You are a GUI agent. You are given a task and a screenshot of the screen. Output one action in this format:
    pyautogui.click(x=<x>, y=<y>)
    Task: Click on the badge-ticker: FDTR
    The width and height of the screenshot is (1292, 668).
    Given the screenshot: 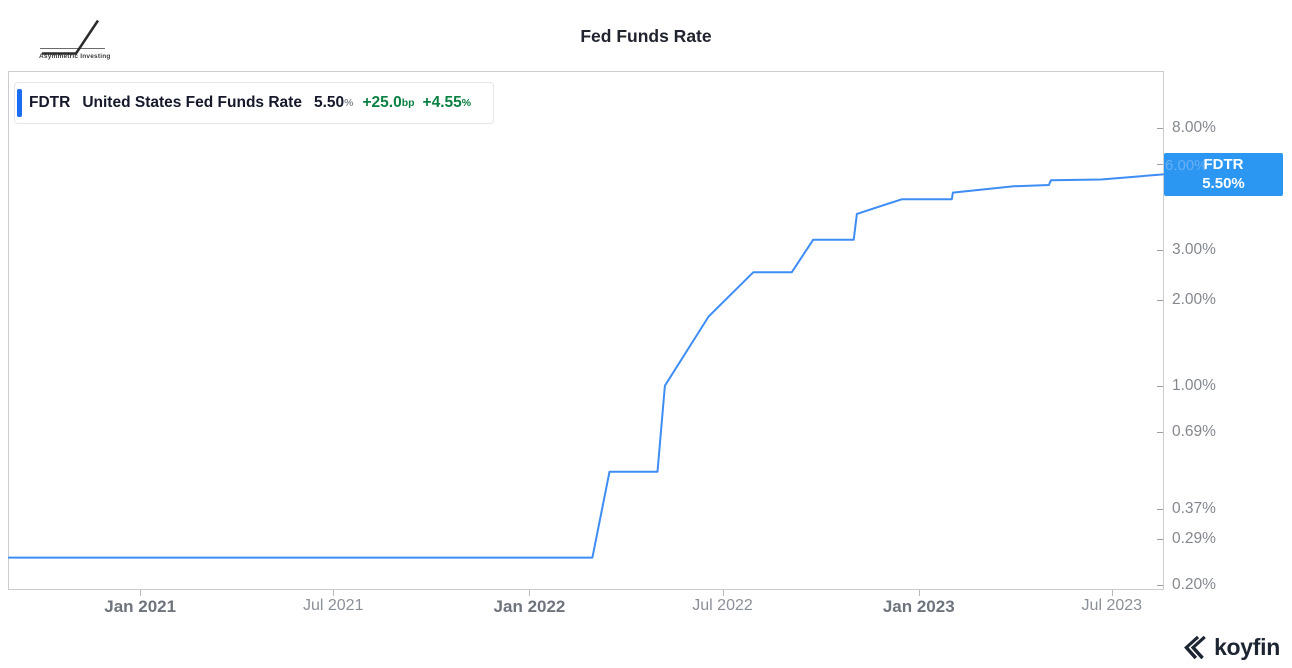 What is the action you would take?
    pyautogui.click(x=1223, y=164)
    